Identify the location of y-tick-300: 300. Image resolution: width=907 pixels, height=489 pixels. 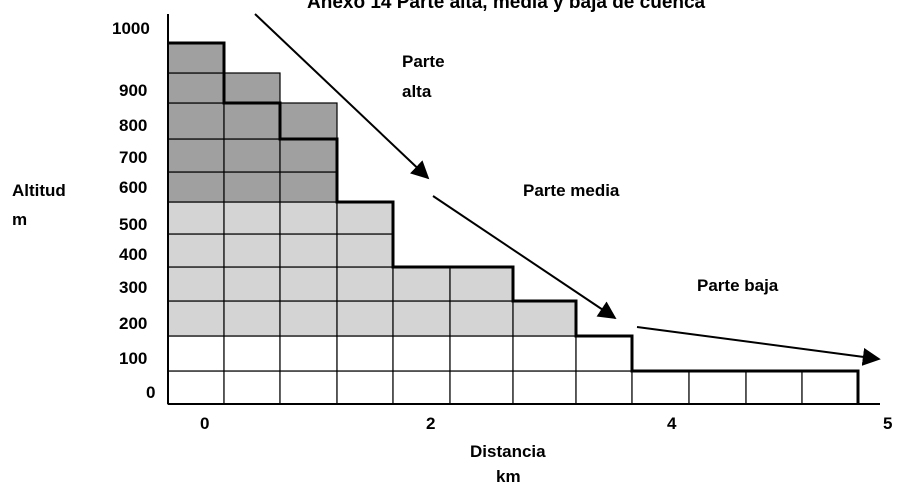
(133, 287).